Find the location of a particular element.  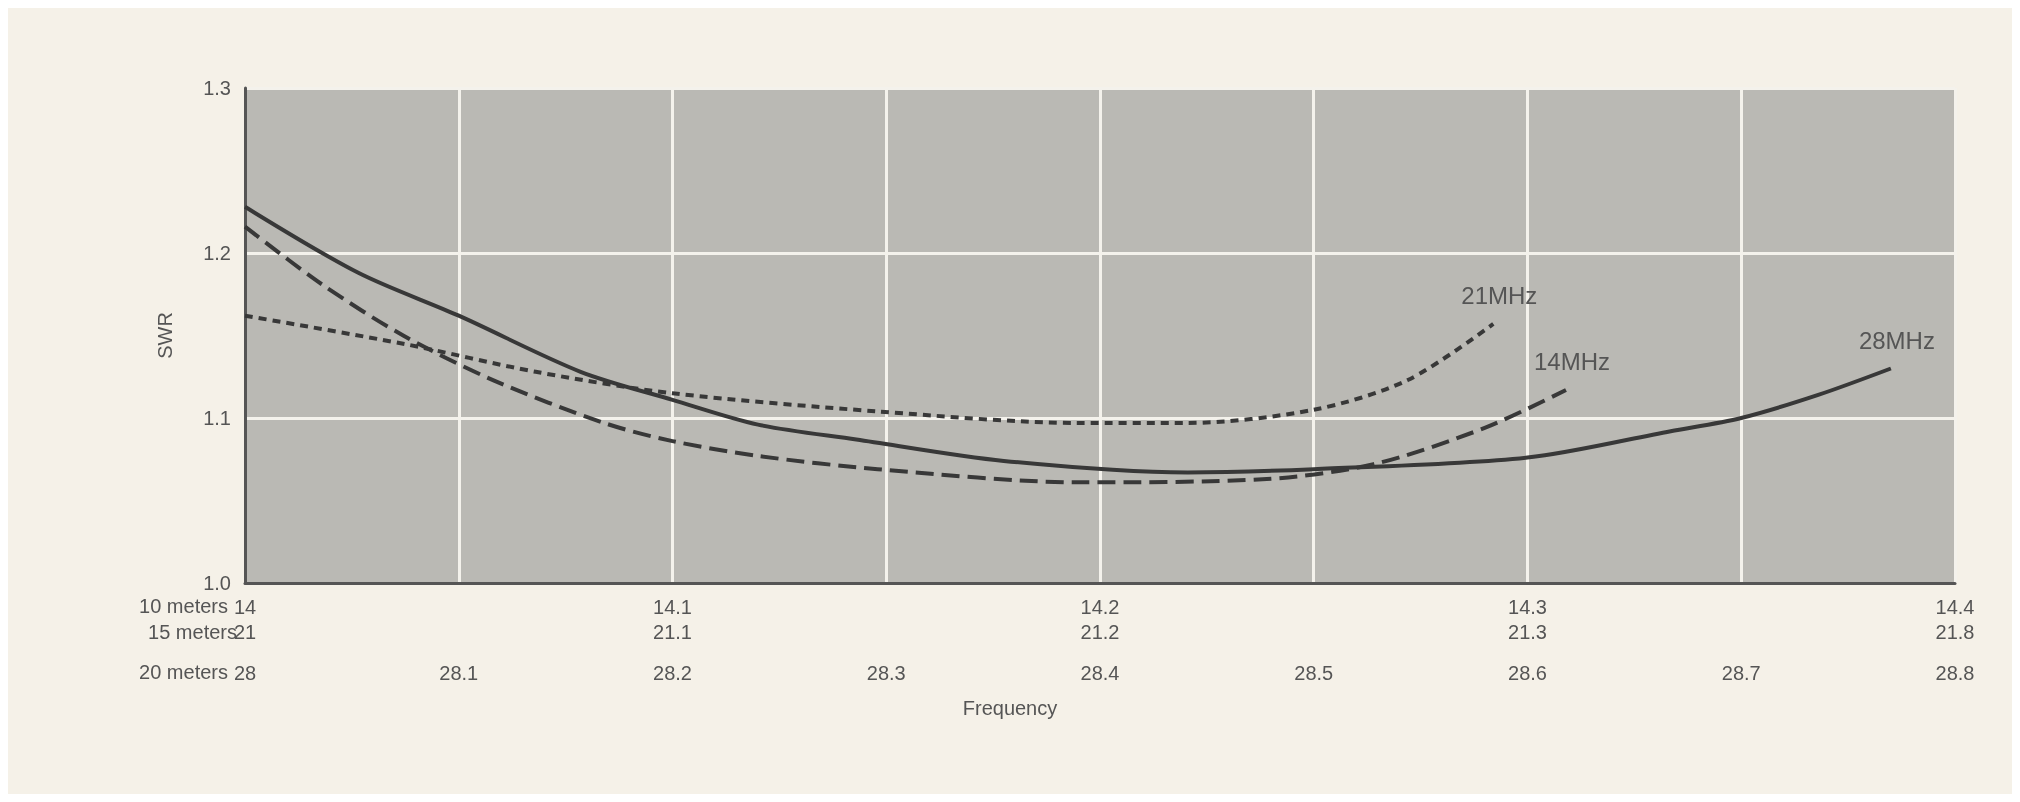

x-tick-label: 28.3 is located at coordinates (886, 673).